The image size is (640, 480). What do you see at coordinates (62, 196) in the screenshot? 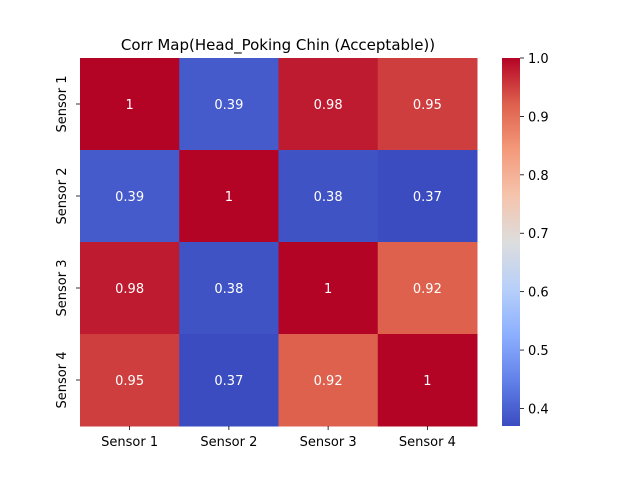
I see `y-tick-label: Sensor 2` at bounding box center [62, 196].